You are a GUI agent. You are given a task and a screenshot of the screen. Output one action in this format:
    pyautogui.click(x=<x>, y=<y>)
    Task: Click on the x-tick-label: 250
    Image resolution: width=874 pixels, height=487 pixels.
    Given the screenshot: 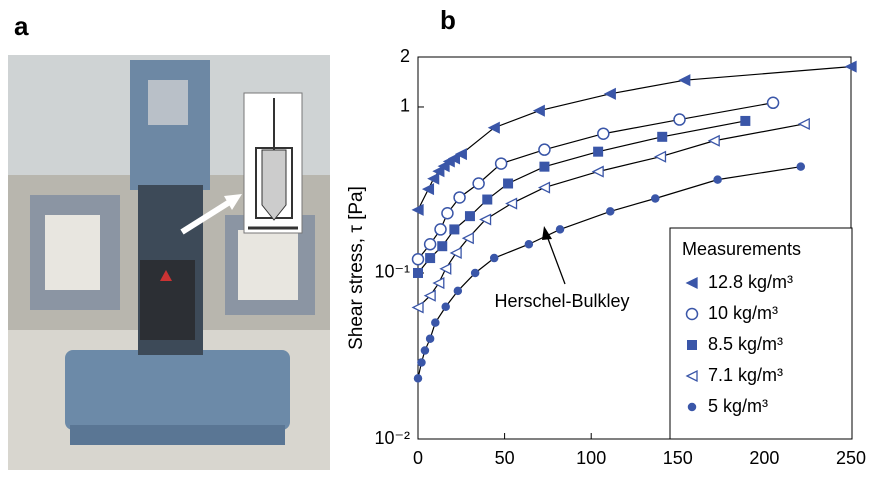 What is the action you would take?
    pyautogui.click(x=851, y=458)
    